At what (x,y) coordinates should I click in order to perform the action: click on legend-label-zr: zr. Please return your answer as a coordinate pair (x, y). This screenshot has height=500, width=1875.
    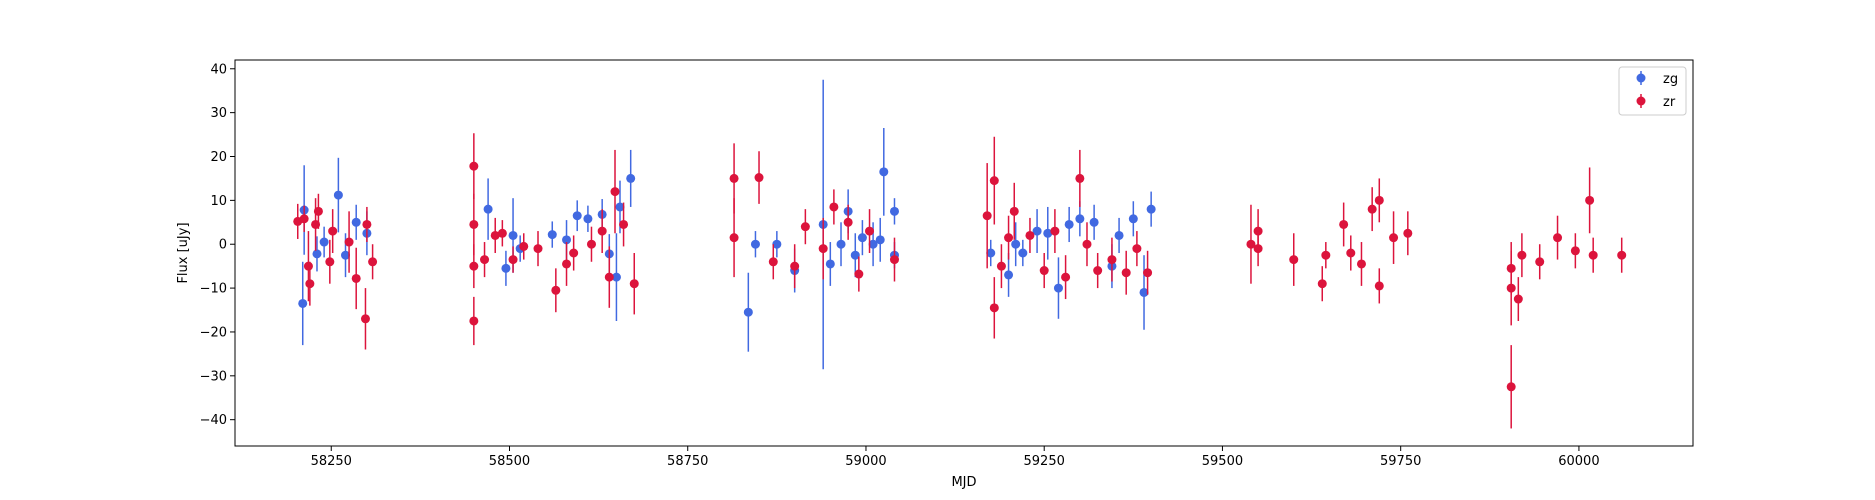
    Looking at the image, I should click on (1669, 102).